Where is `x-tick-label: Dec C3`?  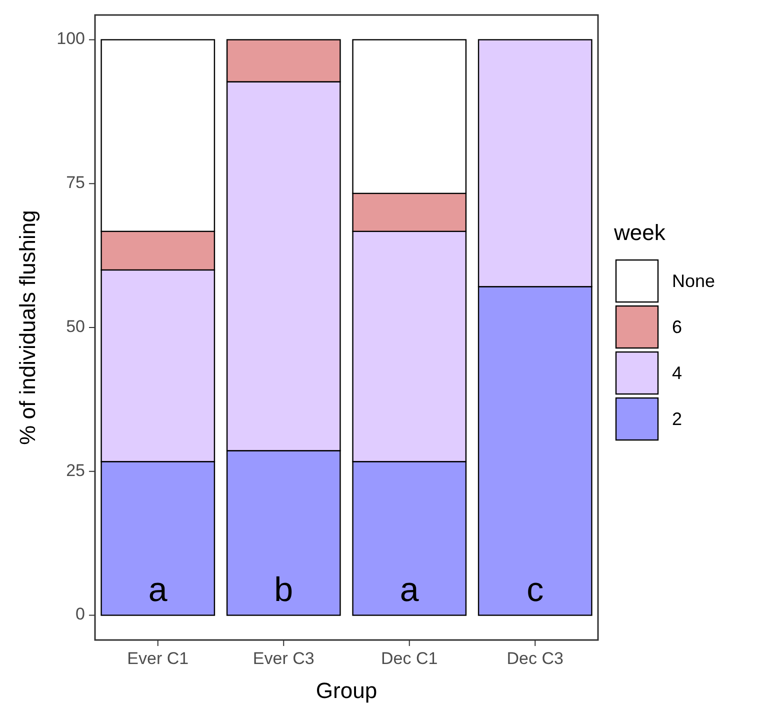
x-tick-label: Dec C3 is located at coordinates (535, 658).